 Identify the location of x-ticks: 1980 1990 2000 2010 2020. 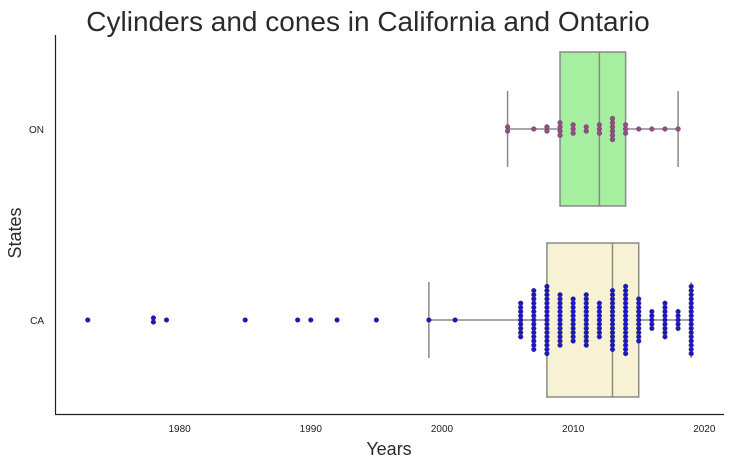
(441, 429).